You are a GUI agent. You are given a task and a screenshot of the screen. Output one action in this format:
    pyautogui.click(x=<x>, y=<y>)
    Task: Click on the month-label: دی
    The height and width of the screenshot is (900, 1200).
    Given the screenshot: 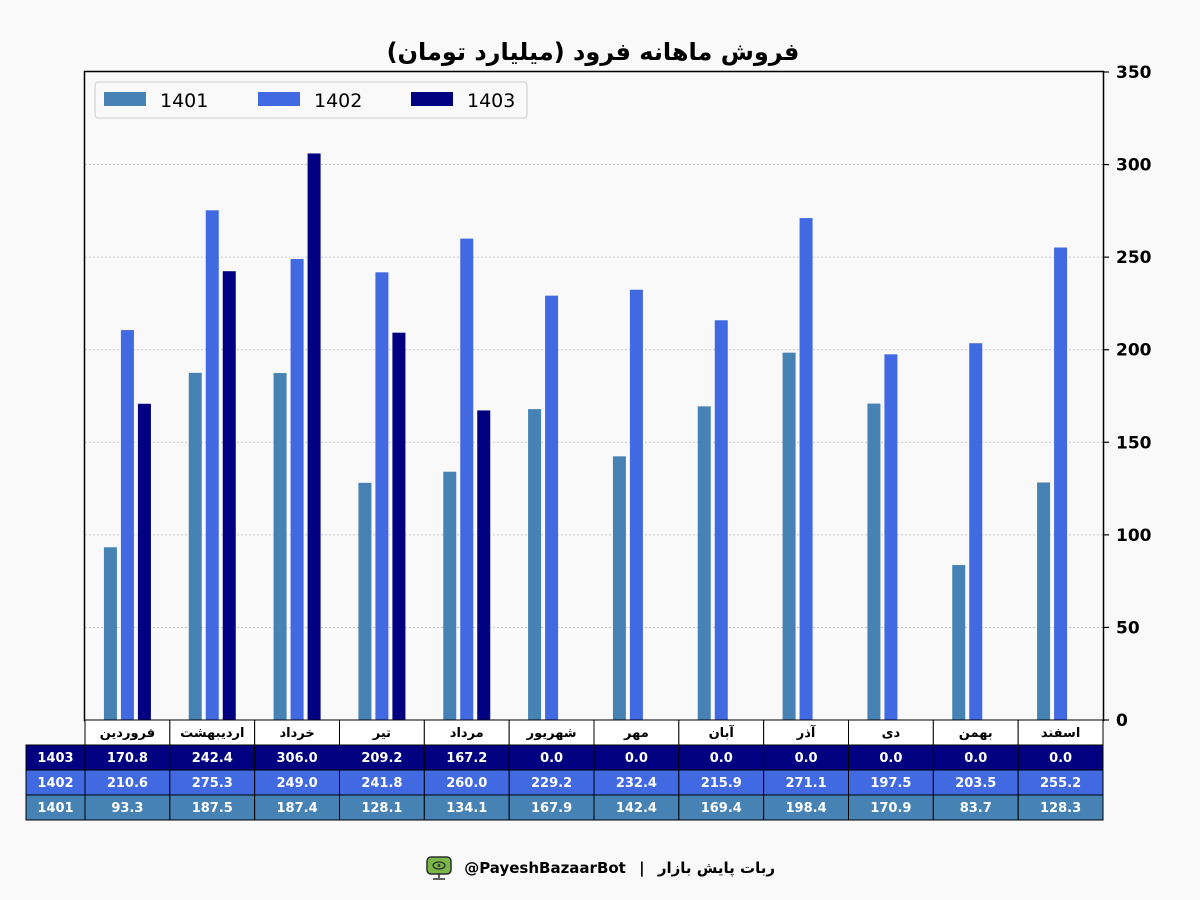 What is the action you would take?
    pyautogui.click(x=891, y=733)
    